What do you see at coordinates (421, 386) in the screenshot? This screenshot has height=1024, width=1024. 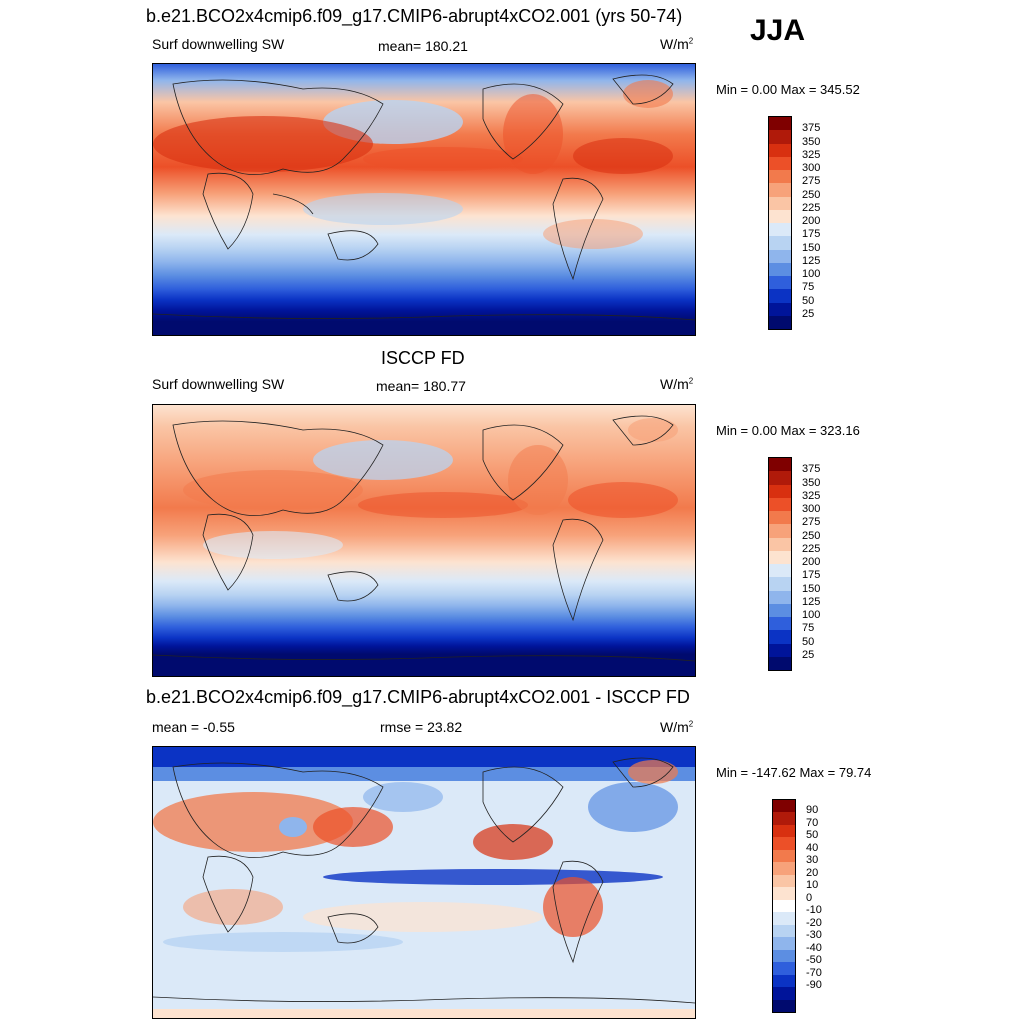 I see `mean-label: mean= 180.77` at bounding box center [421, 386].